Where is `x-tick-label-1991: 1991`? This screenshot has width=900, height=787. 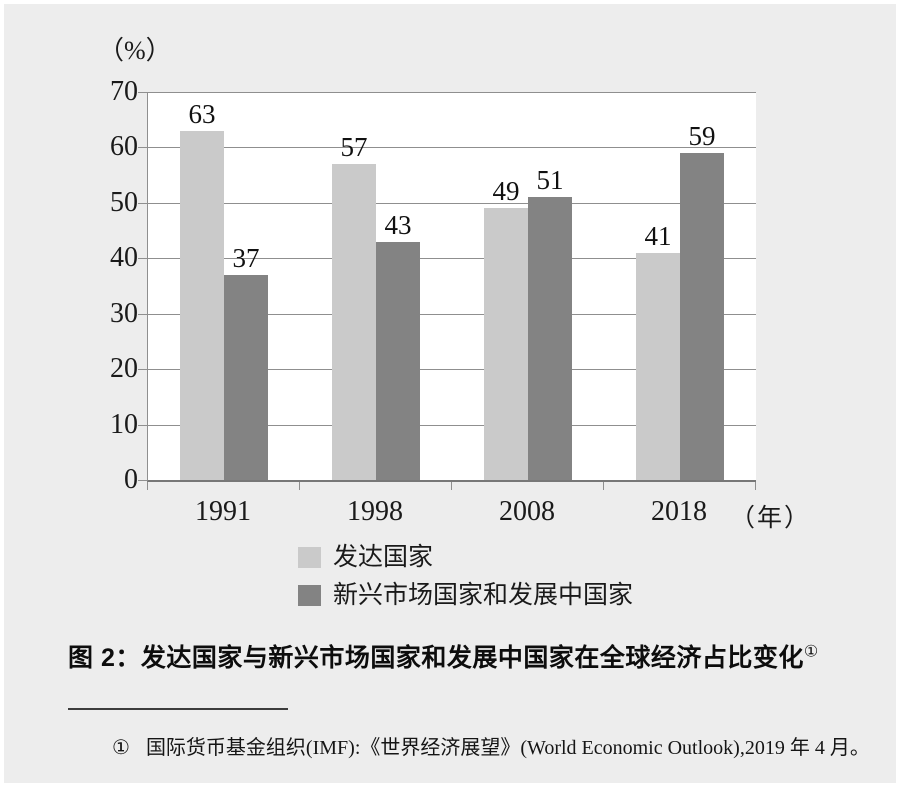 x-tick-label-1991: 1991 is located at coordinates (223, 511).